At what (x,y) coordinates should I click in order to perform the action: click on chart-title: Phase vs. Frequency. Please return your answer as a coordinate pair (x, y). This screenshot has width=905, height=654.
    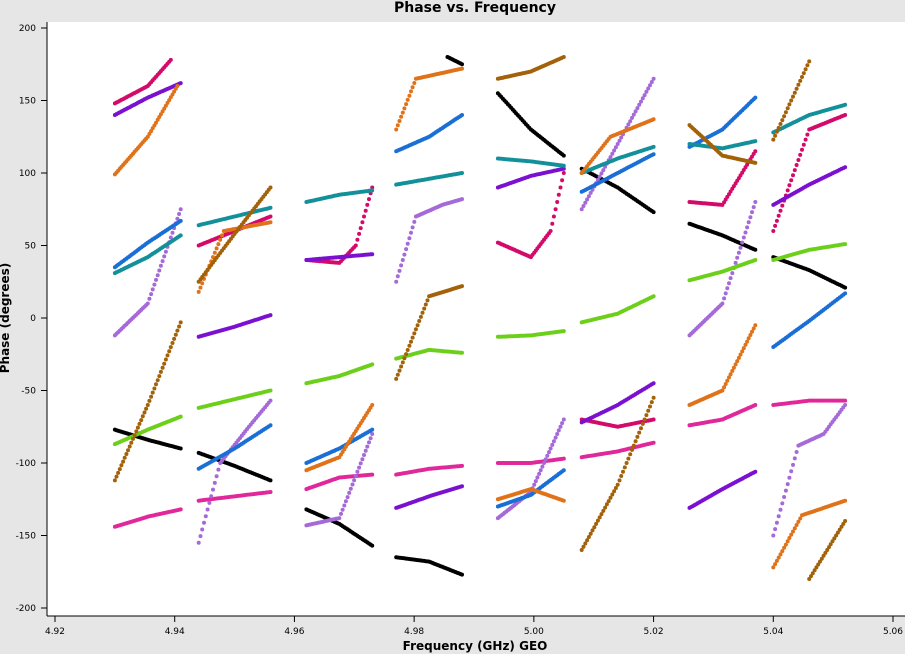
    Looking at the image, I should click on (475, 8).